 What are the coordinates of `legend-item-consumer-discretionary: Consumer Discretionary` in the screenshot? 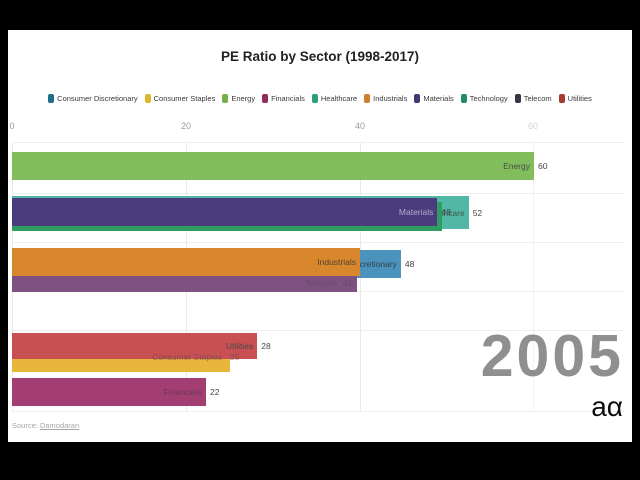 It's located at (93, 98).